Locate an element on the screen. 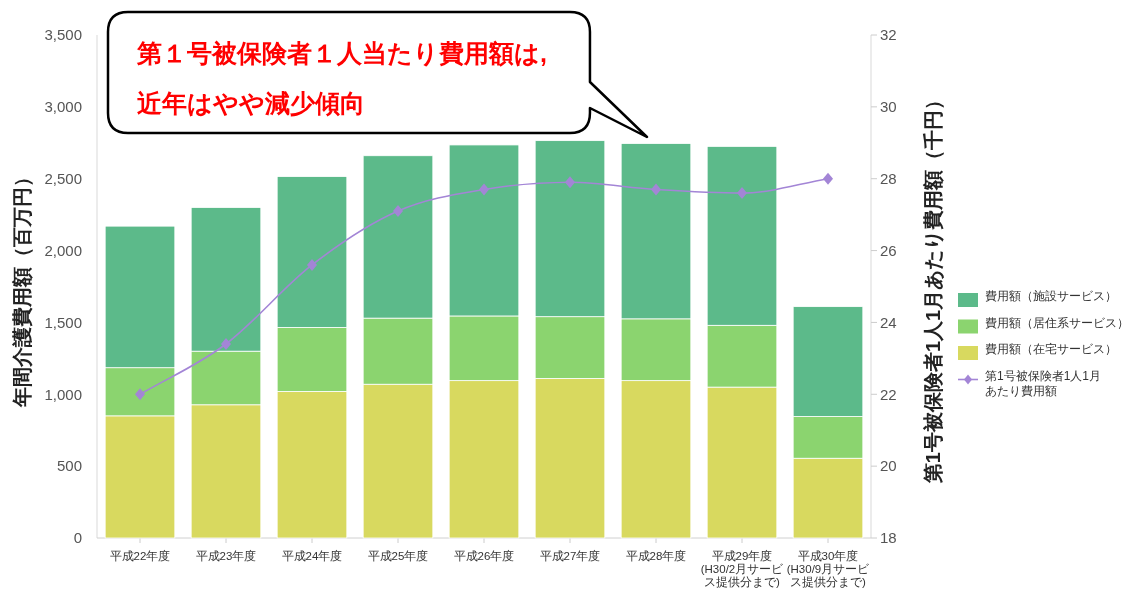 The height and width of the screenshot is (596, 1137). y-tick-label: 1,000 is located at coordinates (63, 394).